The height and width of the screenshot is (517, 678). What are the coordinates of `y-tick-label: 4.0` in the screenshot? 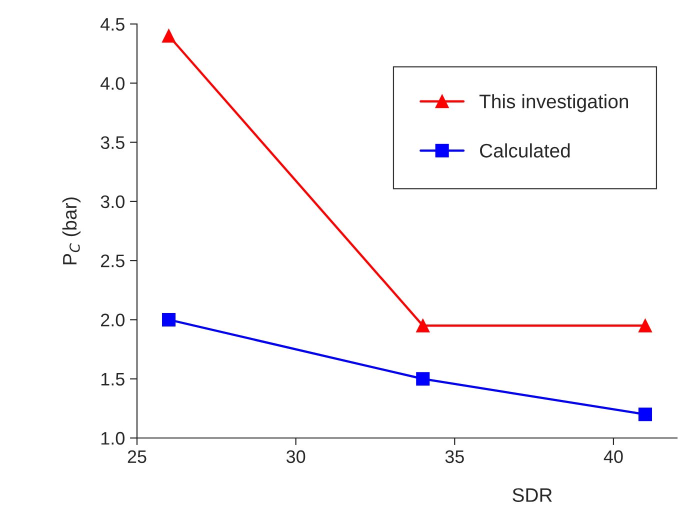 It's located at (112, 83).